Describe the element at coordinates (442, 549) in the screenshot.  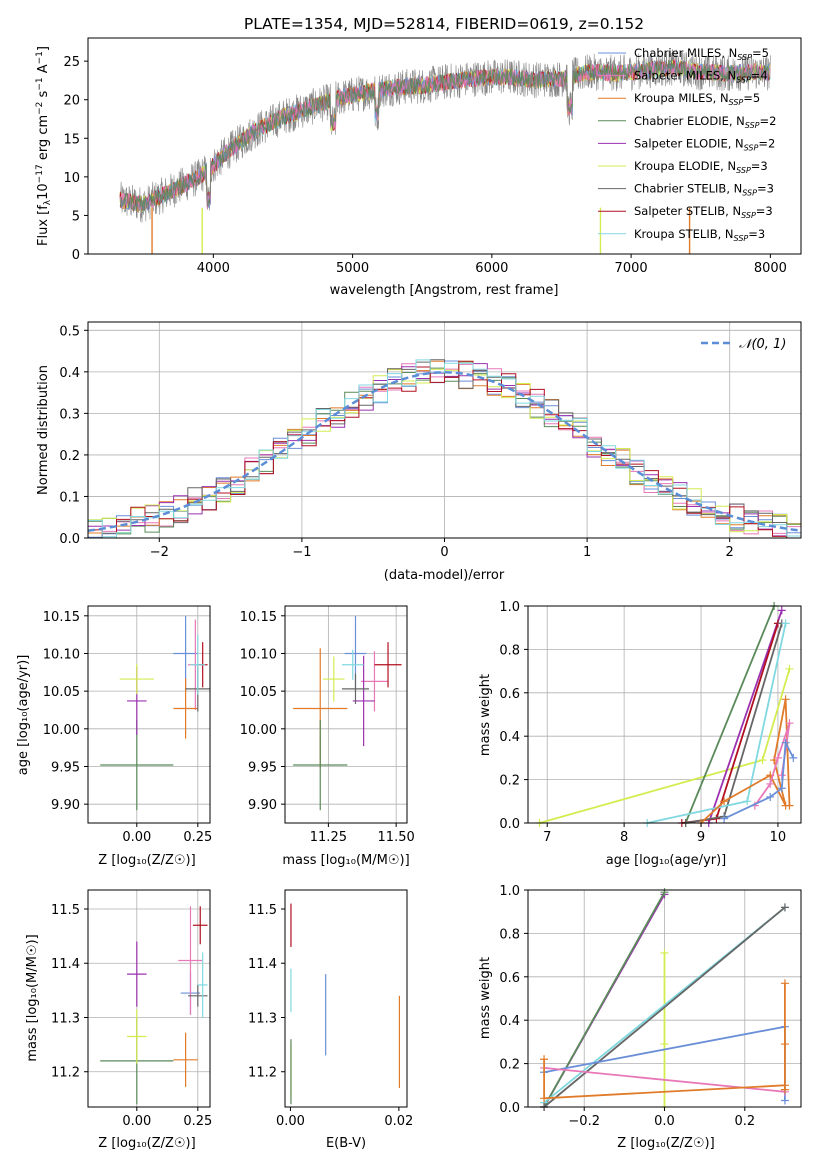
I see `residuals-xticks: −2 −1 0 1 2` at that location.